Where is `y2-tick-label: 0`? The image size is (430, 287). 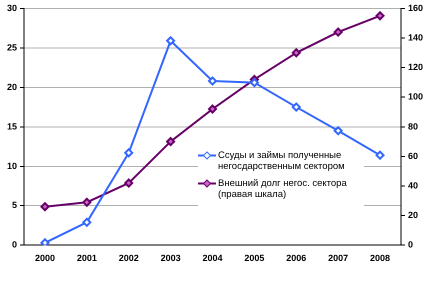 y2-tick-label: 0 is located at coordinates (410, 245).